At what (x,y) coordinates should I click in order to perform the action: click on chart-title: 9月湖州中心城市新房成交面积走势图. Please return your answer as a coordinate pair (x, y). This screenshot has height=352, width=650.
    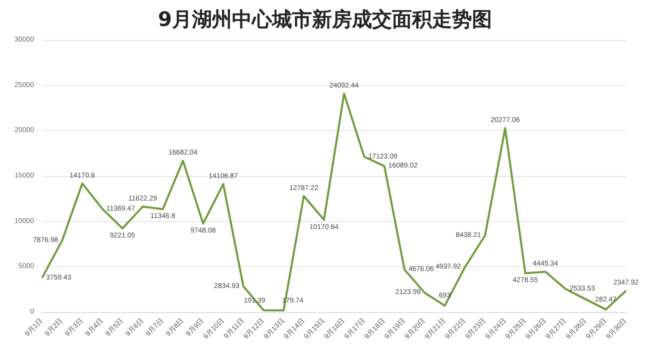
    Looking at the image, I should click on (325, 19).